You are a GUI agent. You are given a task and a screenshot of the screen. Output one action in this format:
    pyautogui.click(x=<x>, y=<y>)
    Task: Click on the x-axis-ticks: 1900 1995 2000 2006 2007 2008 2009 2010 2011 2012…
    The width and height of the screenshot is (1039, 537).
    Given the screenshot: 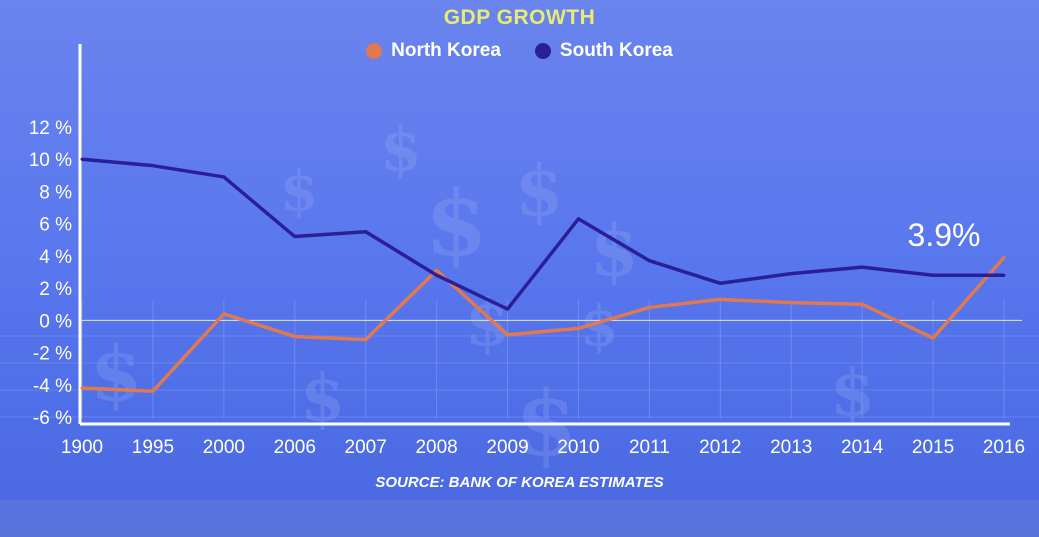 What is the action you would take?
    pyautogui.click(x=543, y=447)
    